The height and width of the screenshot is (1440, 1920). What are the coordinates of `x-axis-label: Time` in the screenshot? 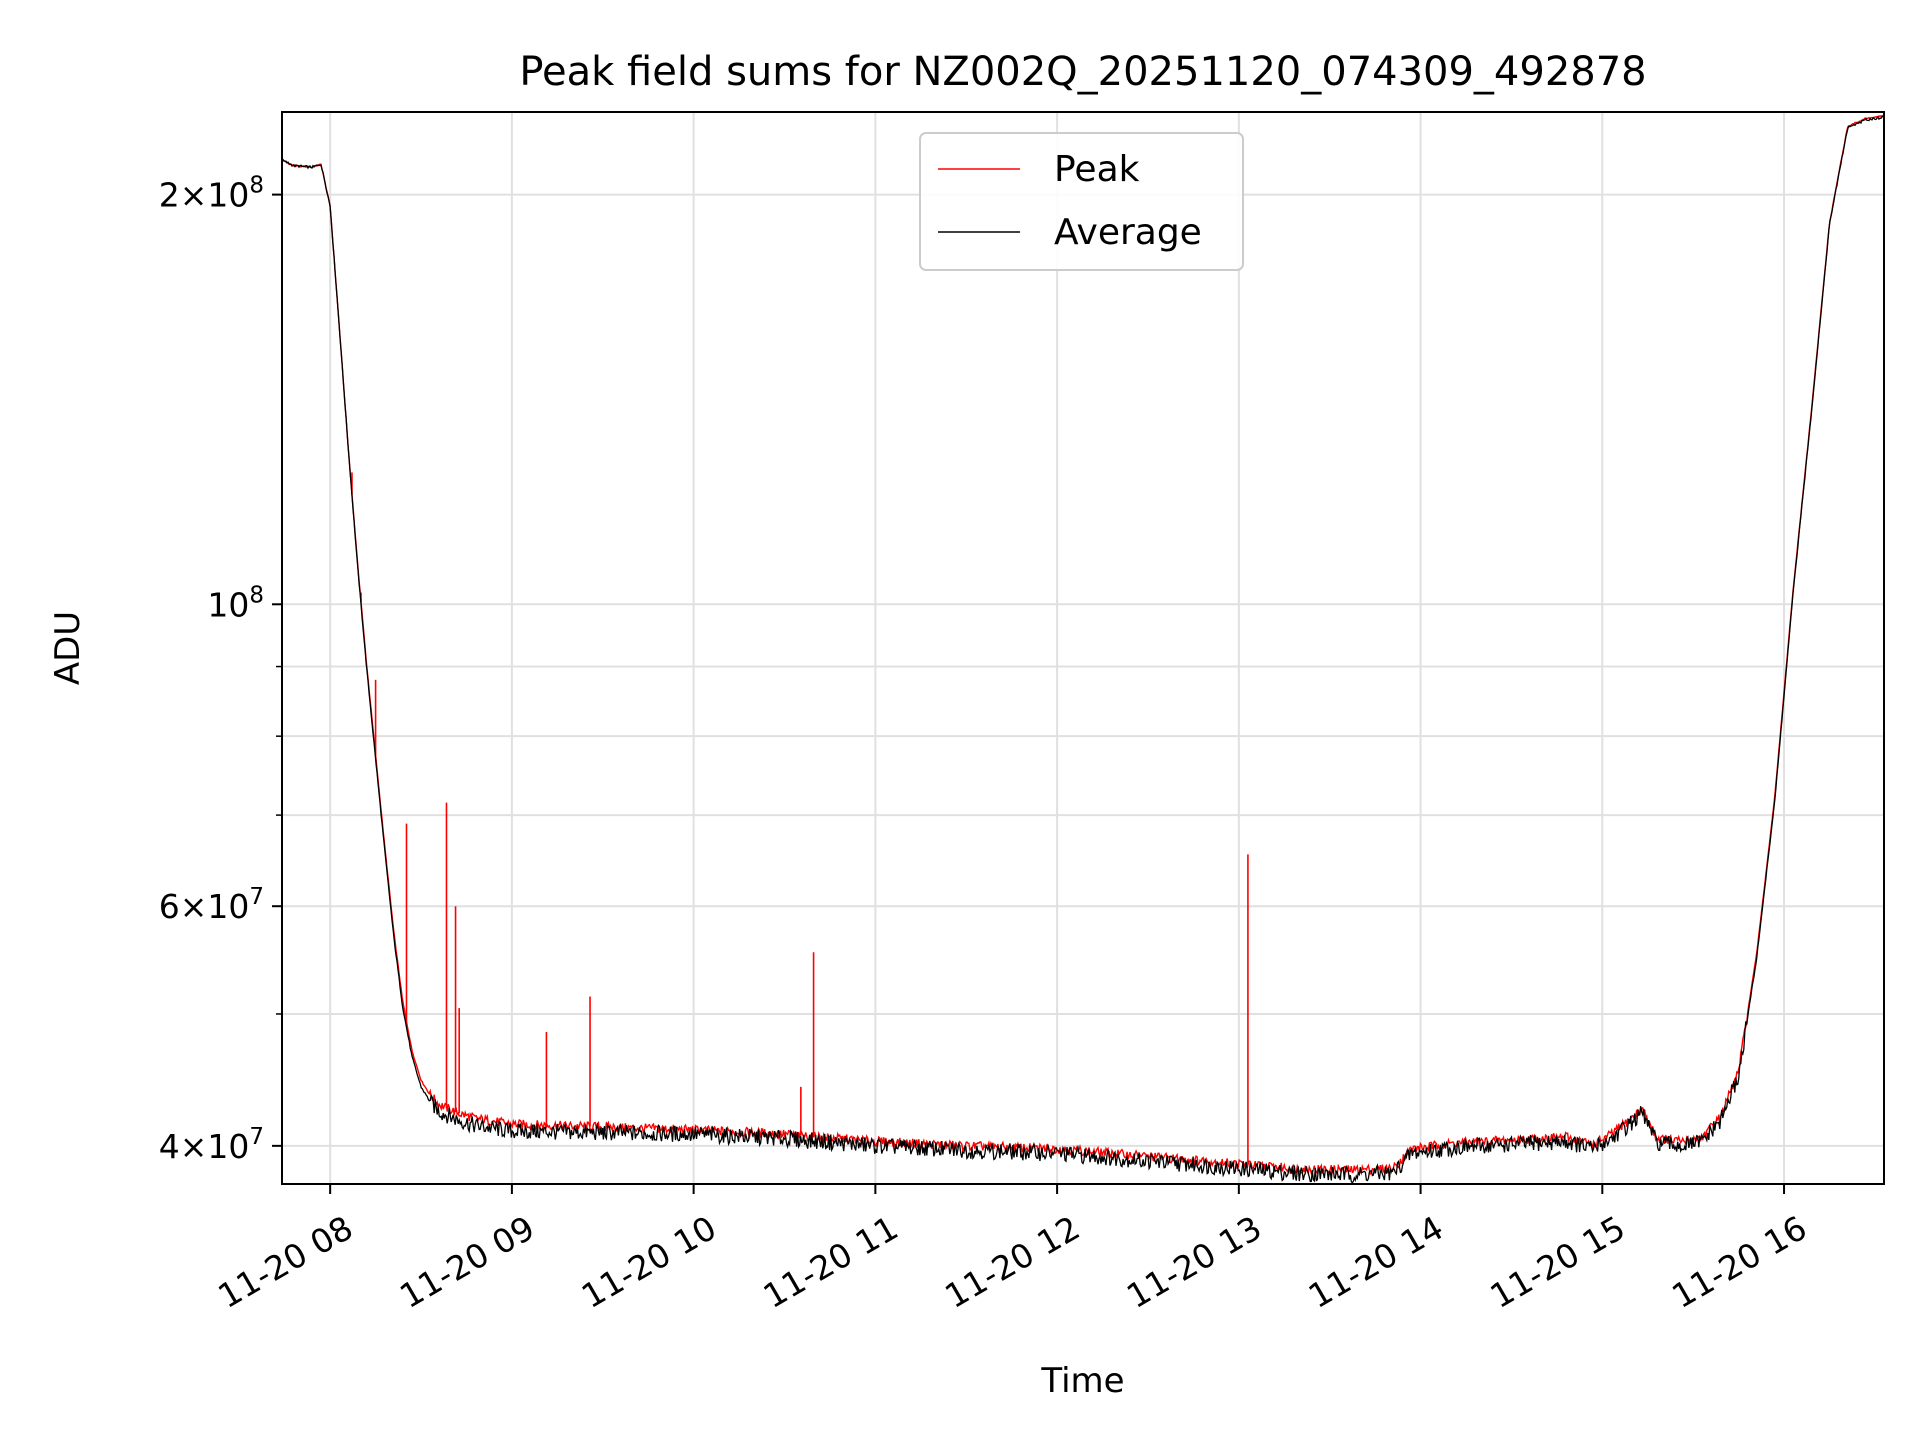 It's located at (1082, 1381).